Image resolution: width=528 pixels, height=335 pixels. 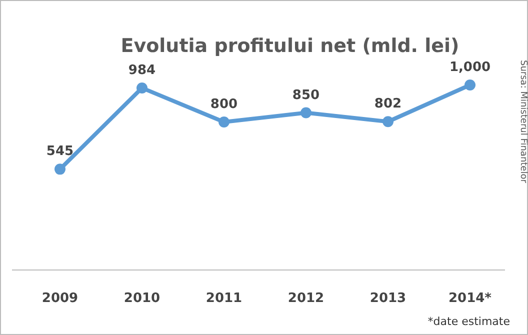 I want to click on x-tick-label: 2011, so click(x=224, y=298).